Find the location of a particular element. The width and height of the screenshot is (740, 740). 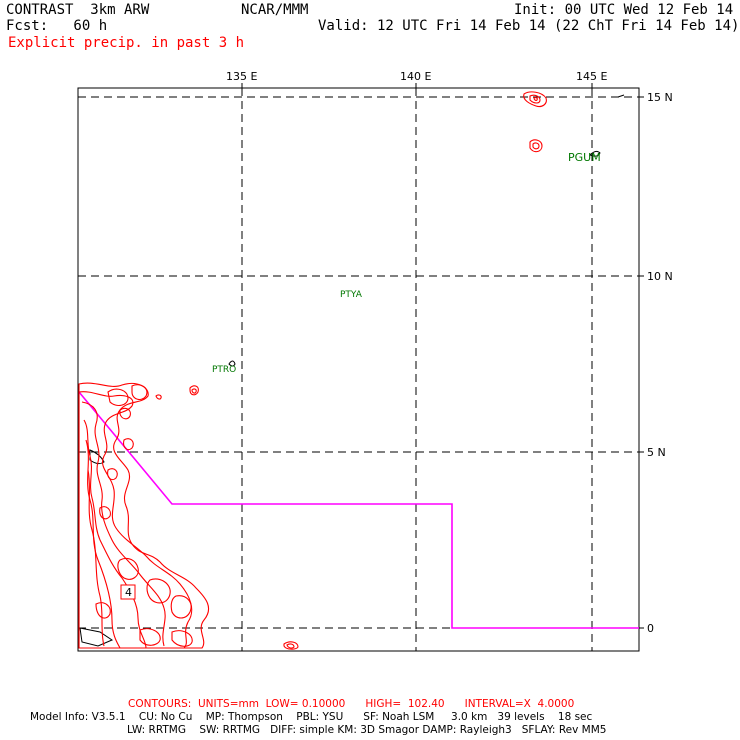

lat-label-15: 15 N is located at coordinates (660, 97).